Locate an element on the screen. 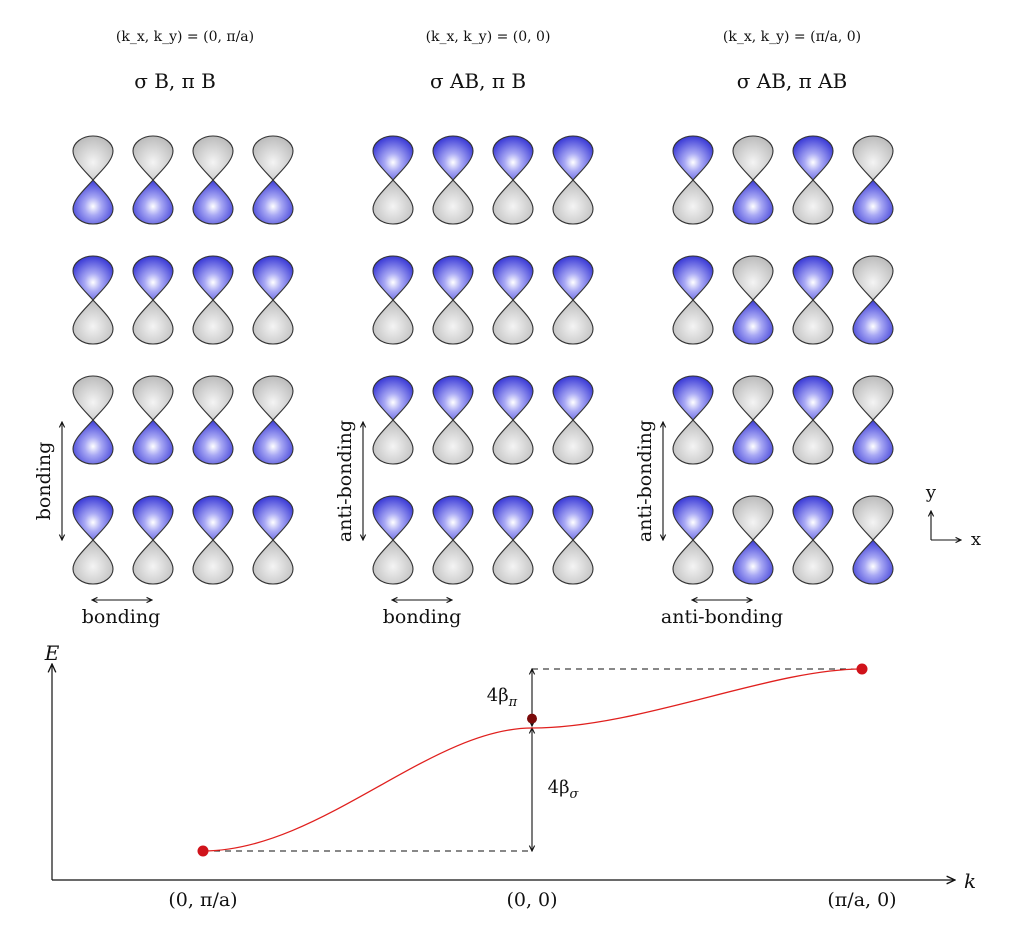  k-axis-label: k is located at coordinates (970, 881).